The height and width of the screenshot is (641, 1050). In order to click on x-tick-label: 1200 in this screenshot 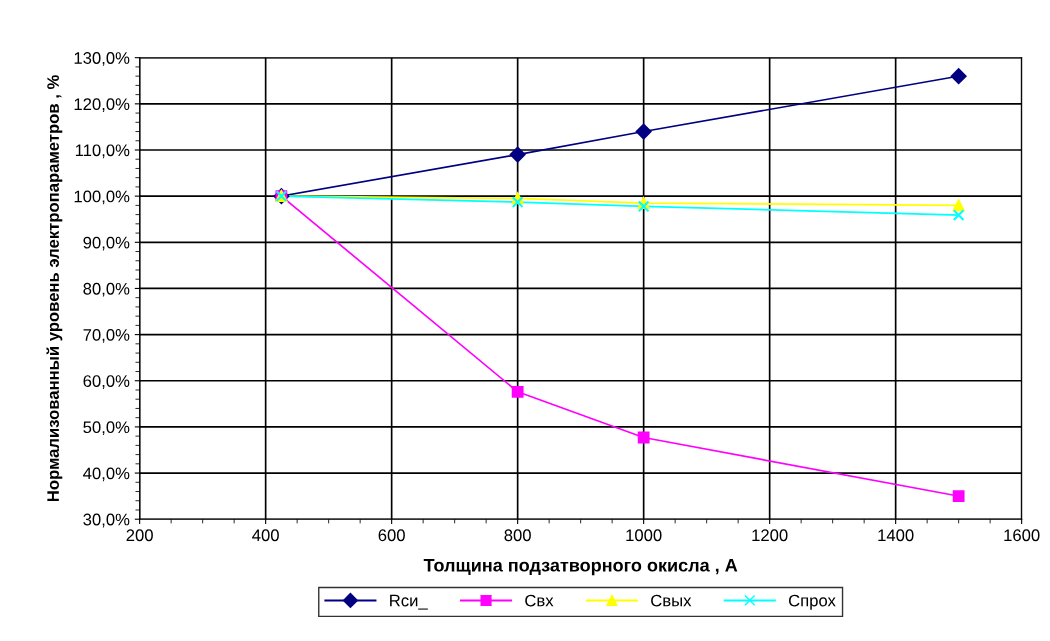, I will do `click(770, 535)`.